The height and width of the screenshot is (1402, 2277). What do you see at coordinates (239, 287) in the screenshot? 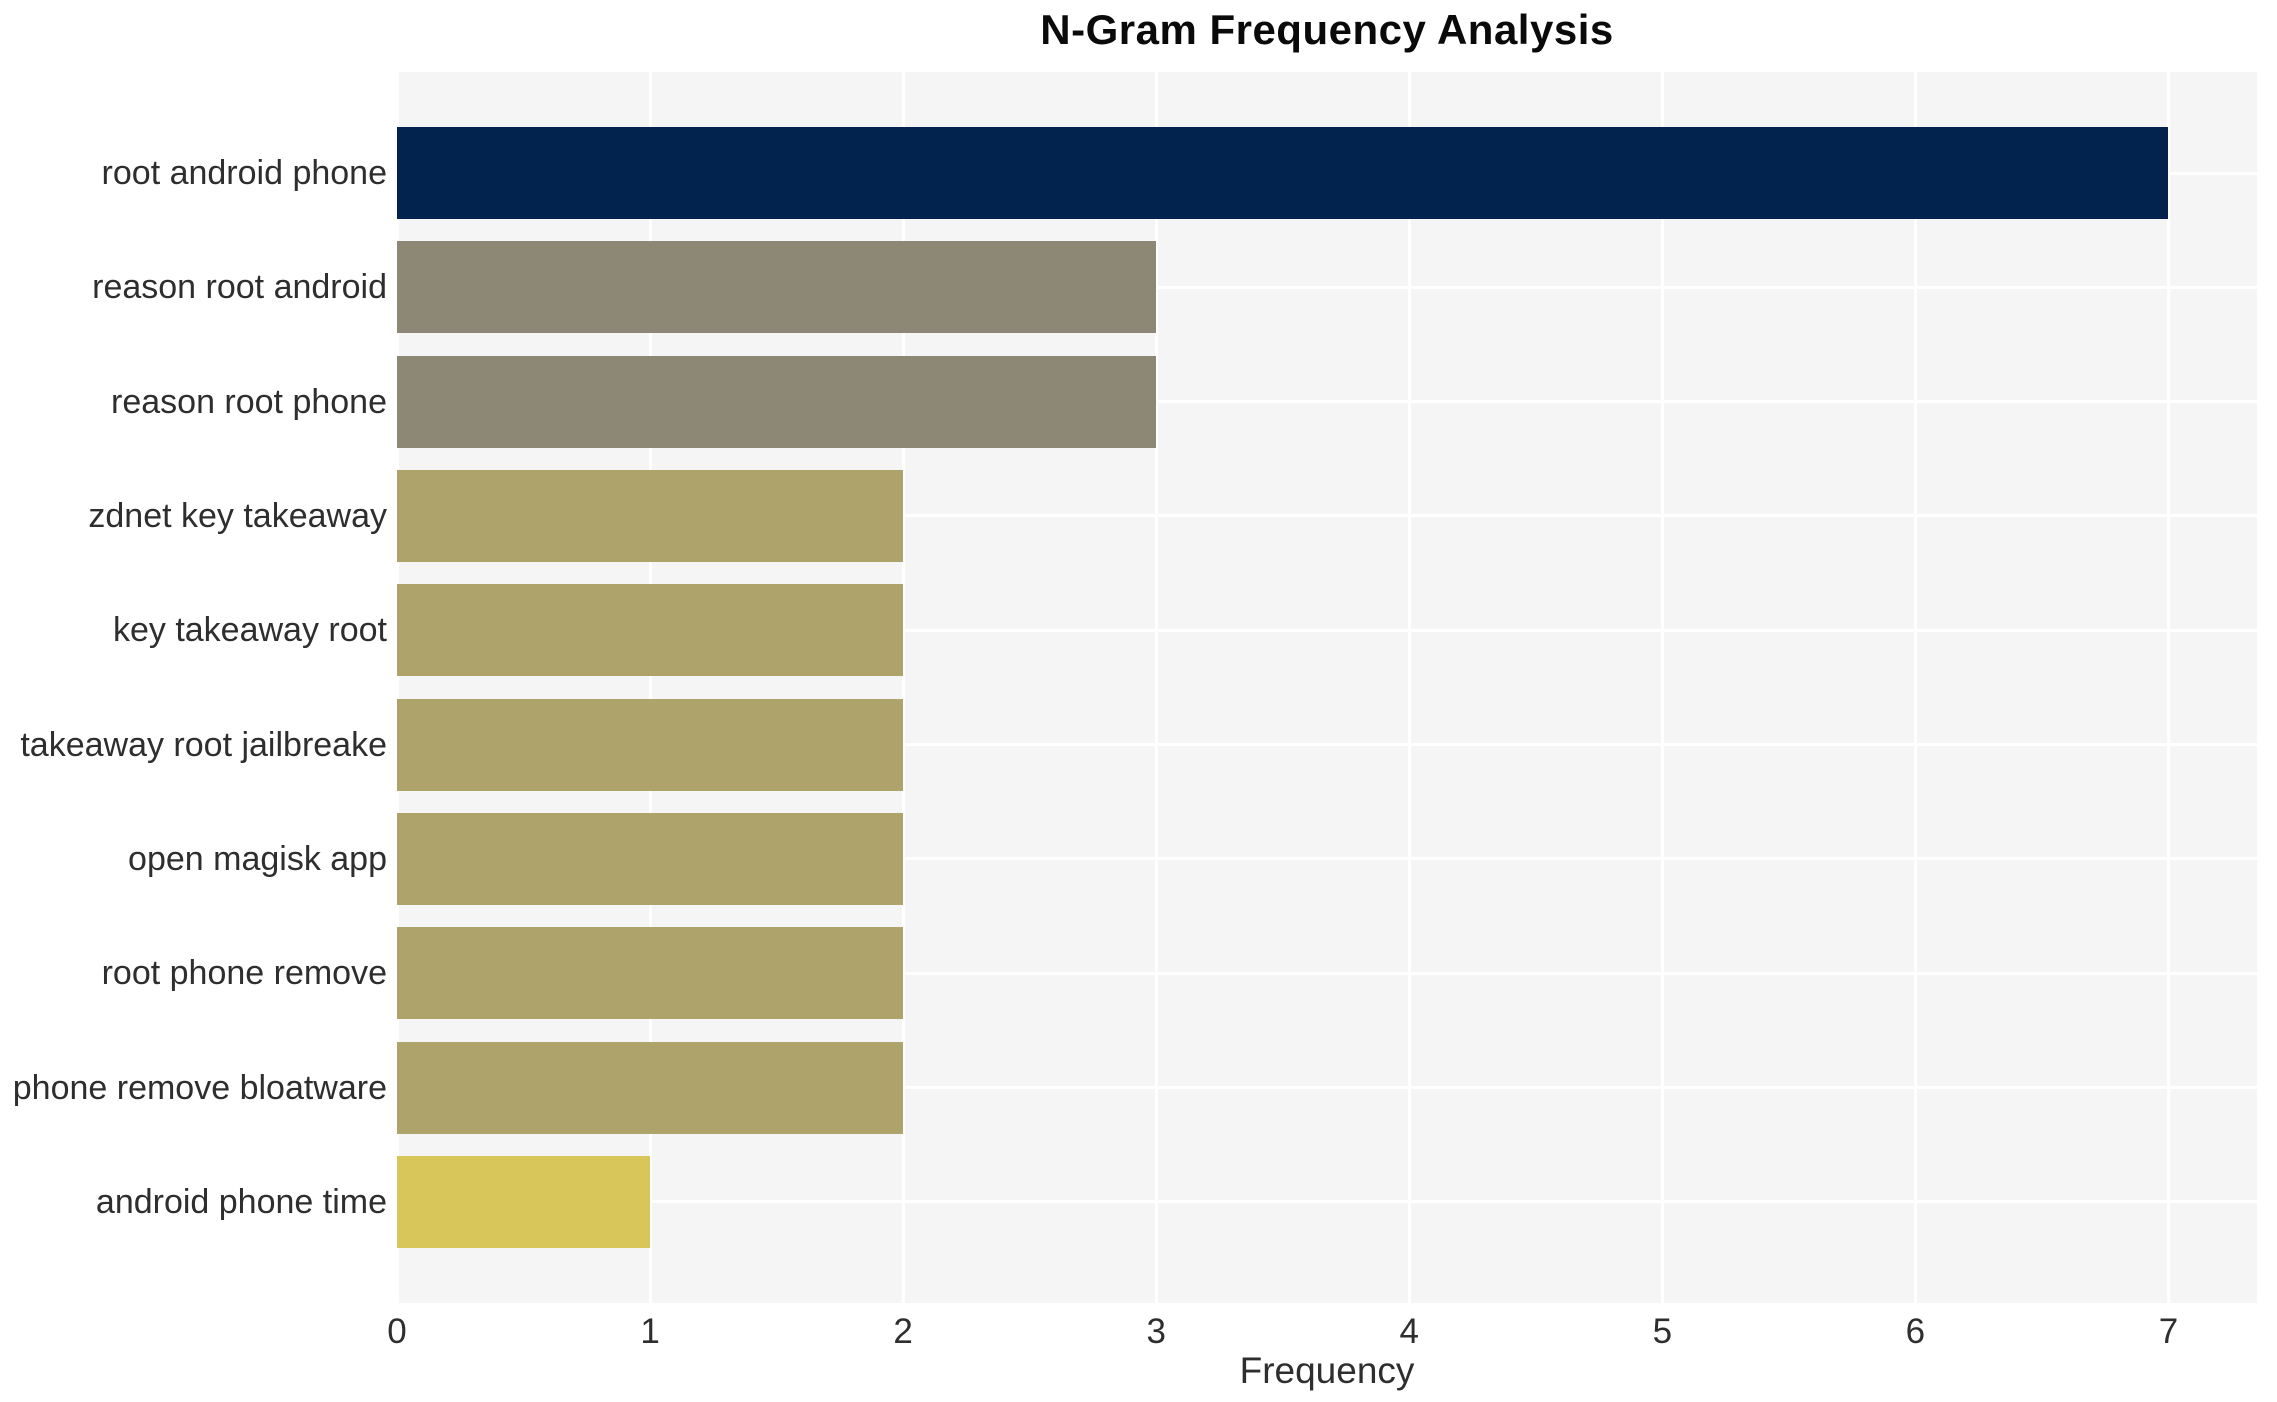
I see `category-label: reason root android` at bounding box center [239, 287].